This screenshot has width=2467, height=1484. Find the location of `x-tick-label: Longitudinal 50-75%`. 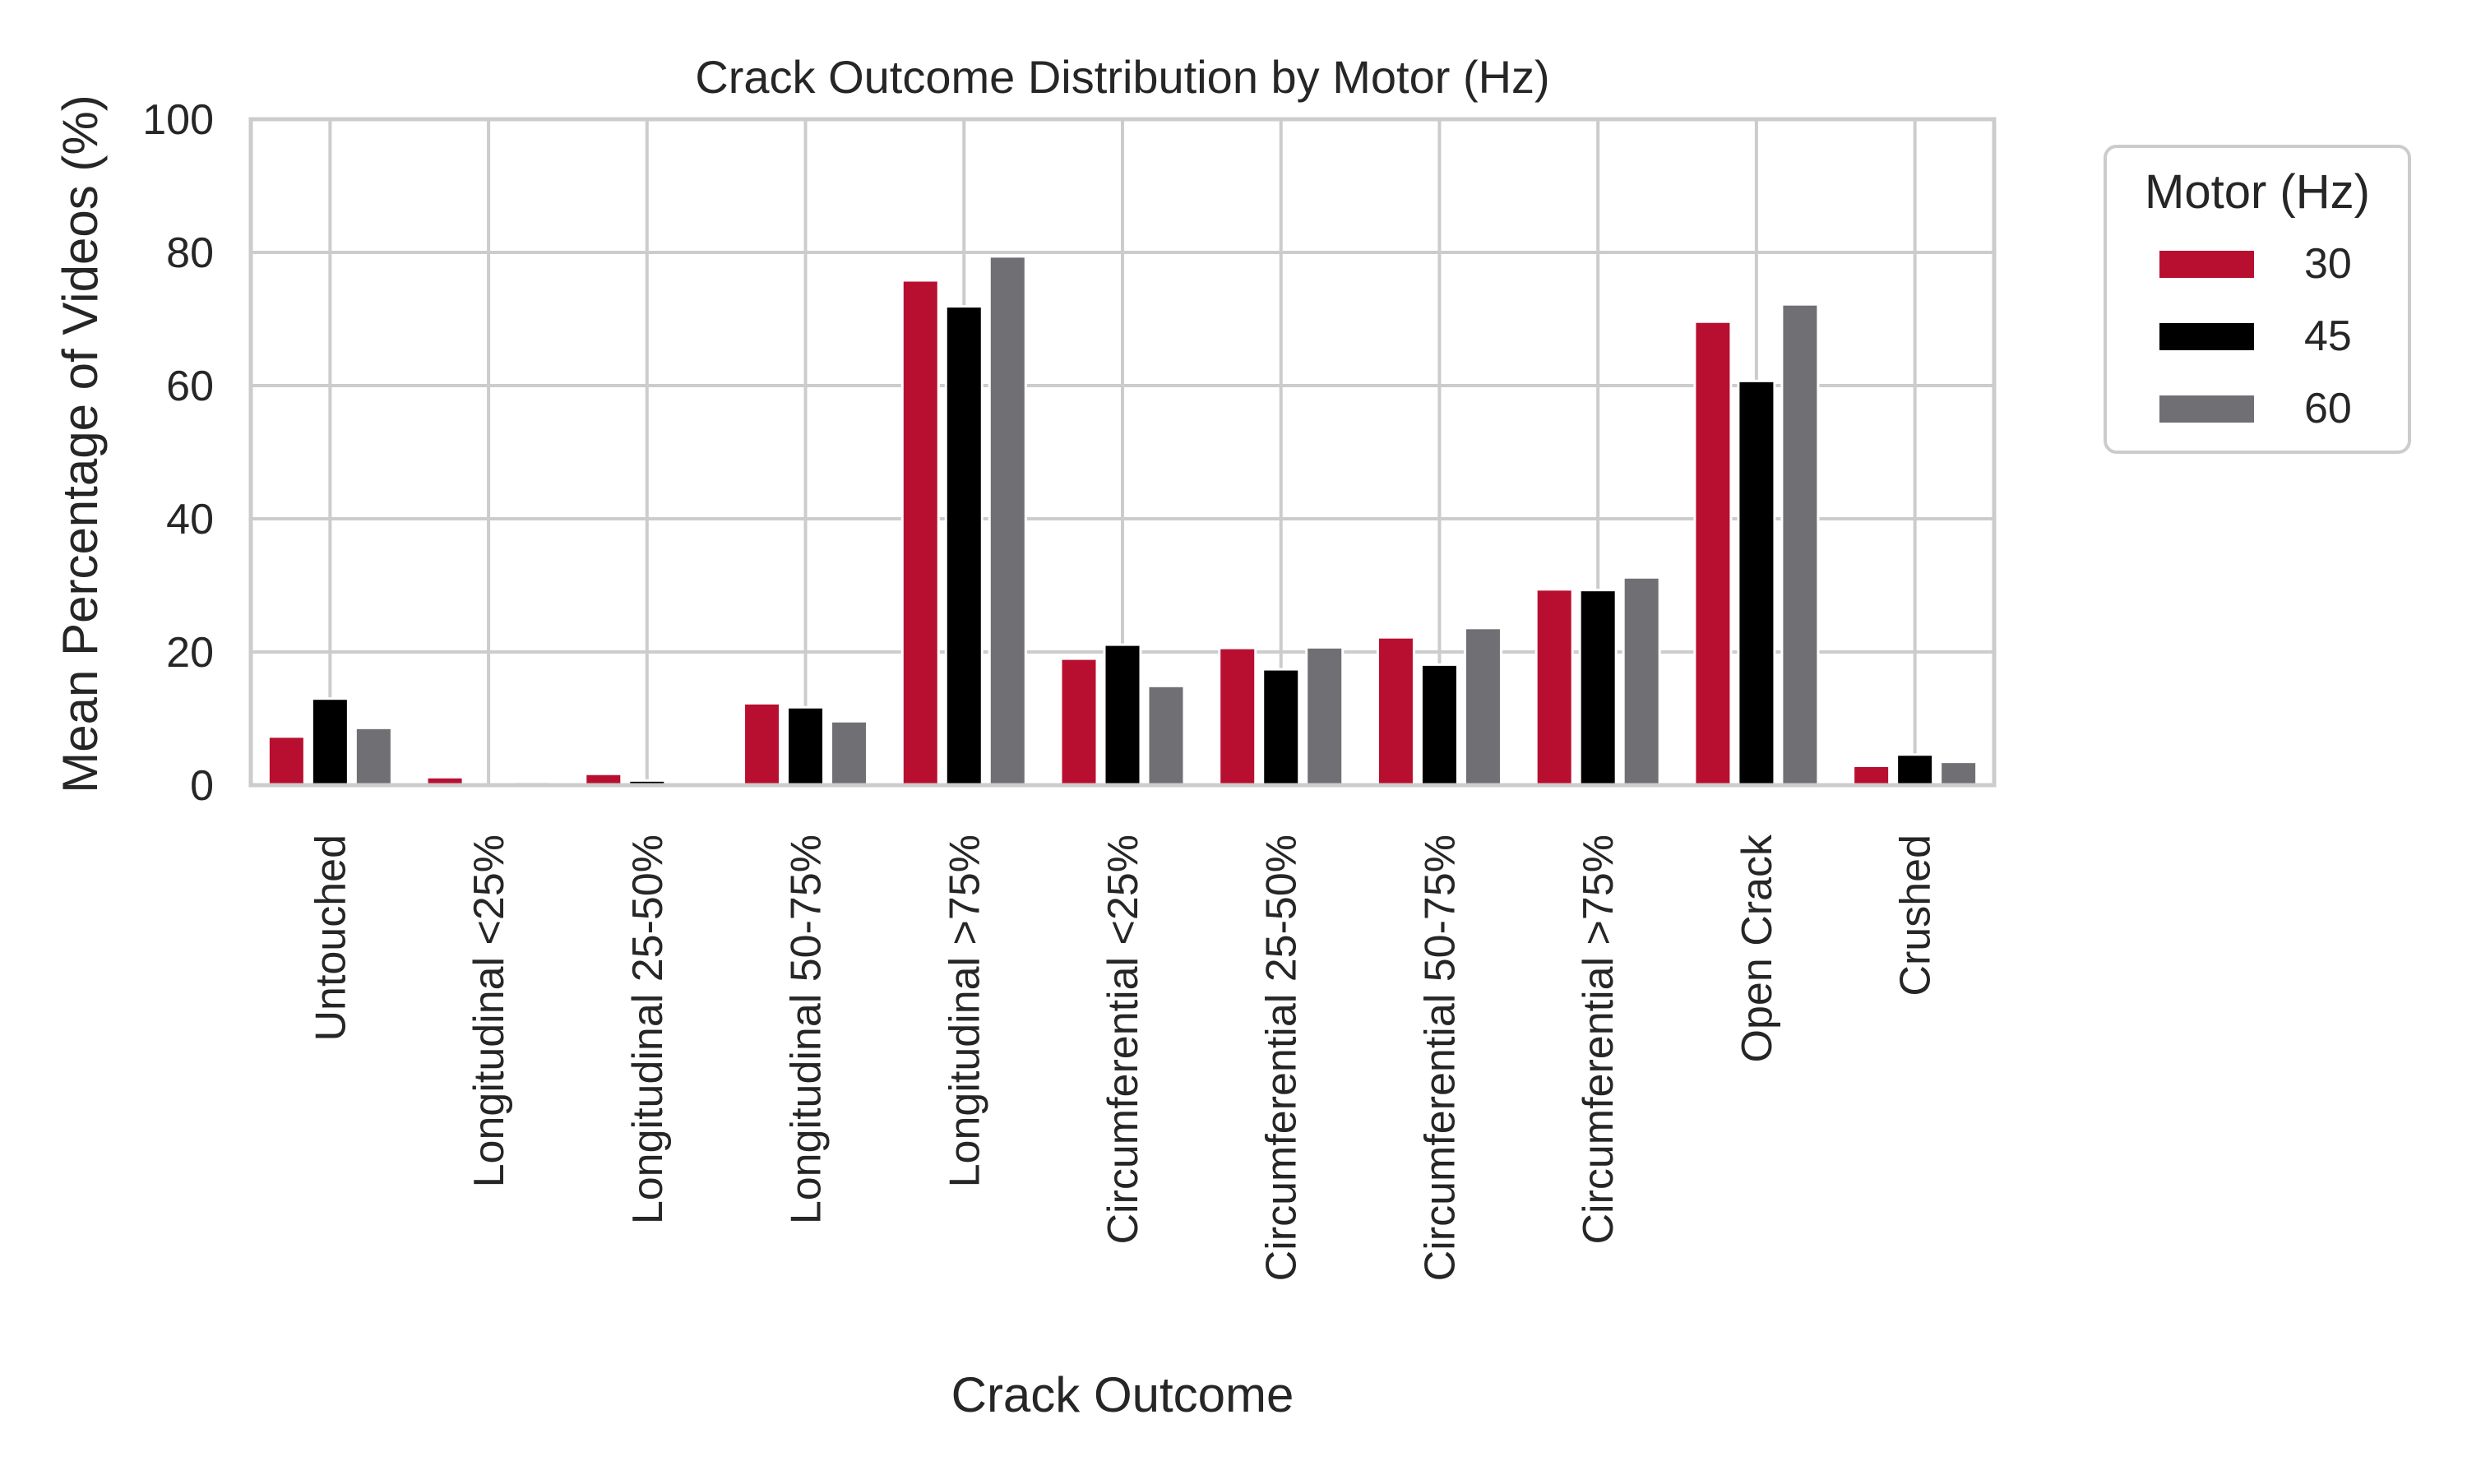

x-tick-label: Longitudinal 50-75% is located at coordinates (807, 1029).